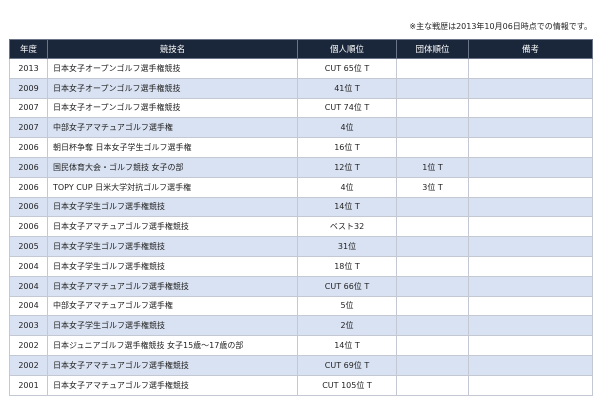  I want to click on header-individual-rank: 個人順位, so click(347, 49).